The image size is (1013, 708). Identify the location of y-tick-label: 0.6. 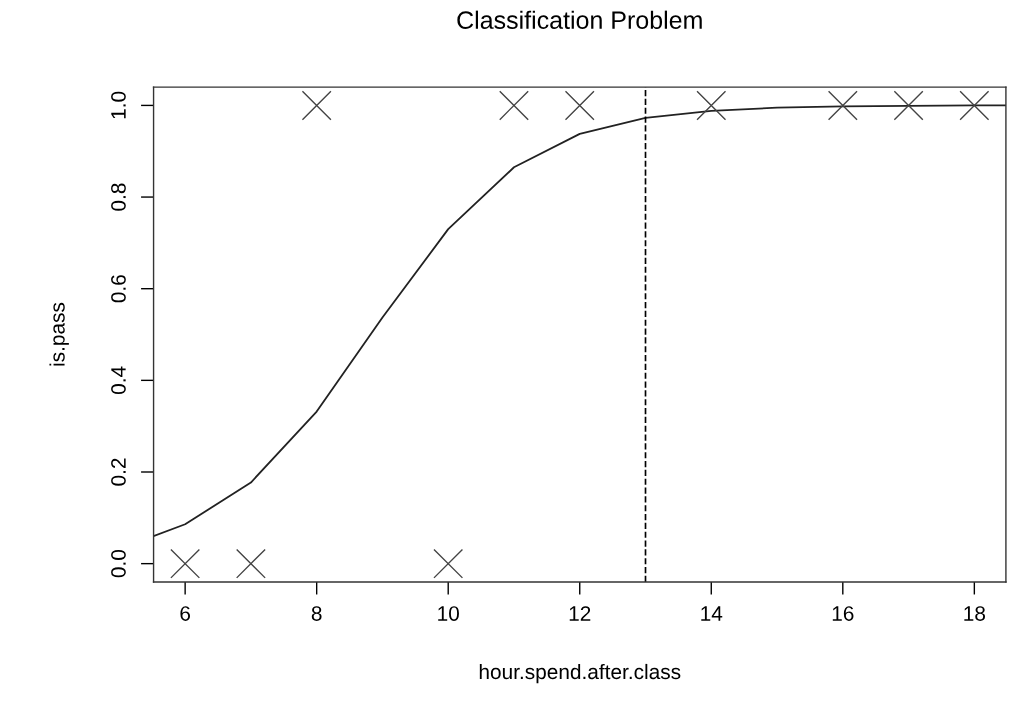
(118, 289).